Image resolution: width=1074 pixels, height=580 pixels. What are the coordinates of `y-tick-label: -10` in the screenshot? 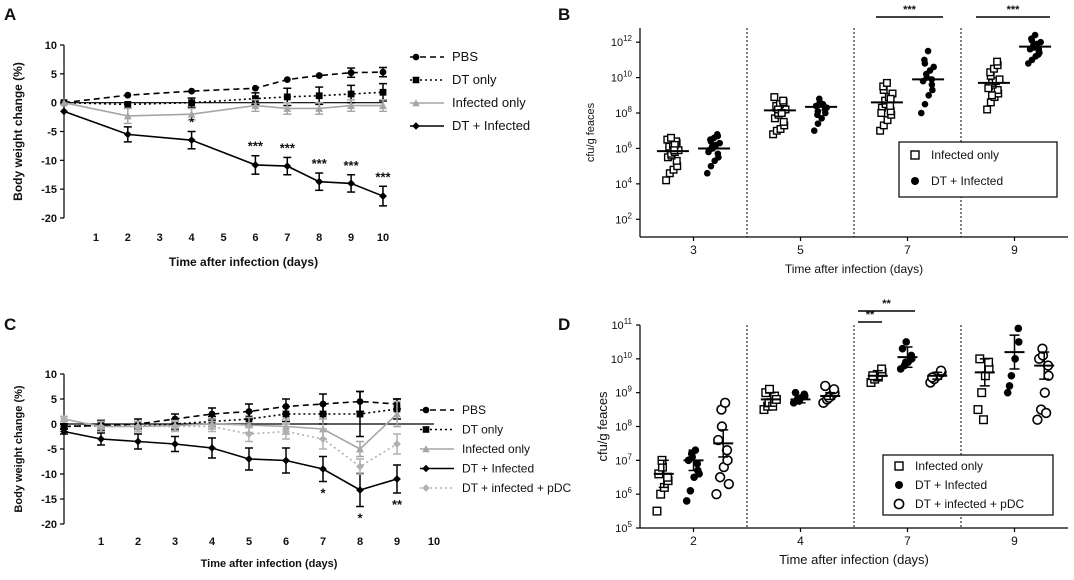 It's located at (49, 475).